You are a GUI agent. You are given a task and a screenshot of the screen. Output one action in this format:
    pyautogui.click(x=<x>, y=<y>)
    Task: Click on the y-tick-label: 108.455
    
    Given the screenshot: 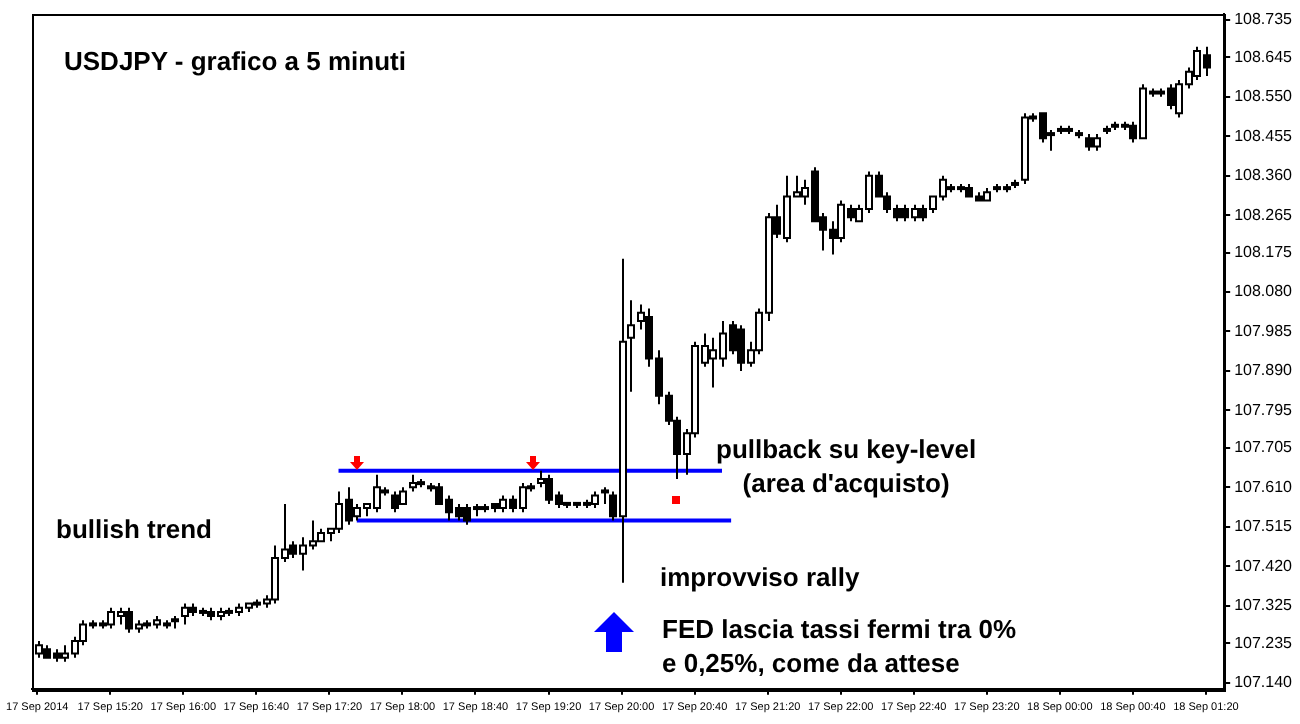 What is the action you would take?
    pyautogui.click(x=1264, y=135)
    